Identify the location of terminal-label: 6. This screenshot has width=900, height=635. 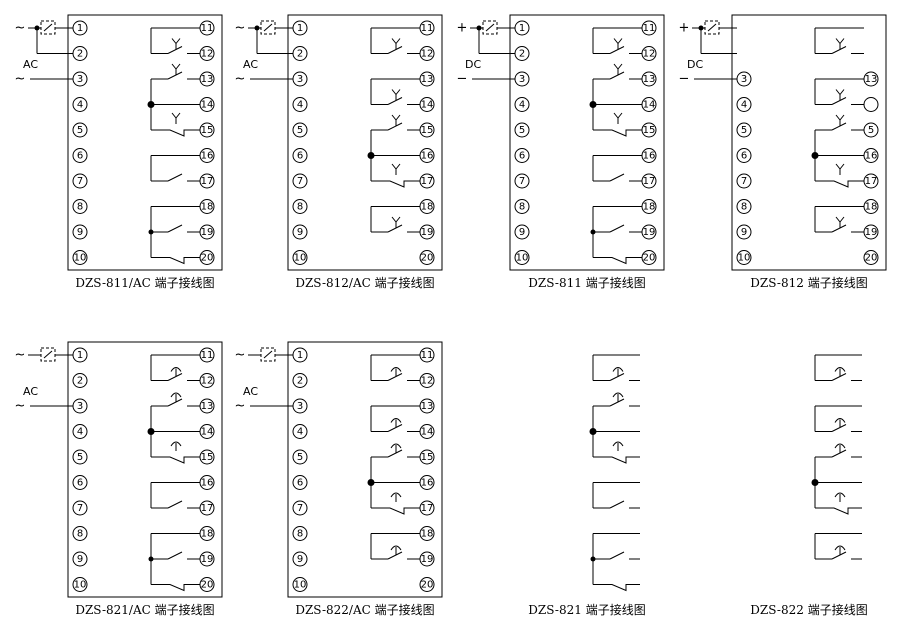
(522, 156).